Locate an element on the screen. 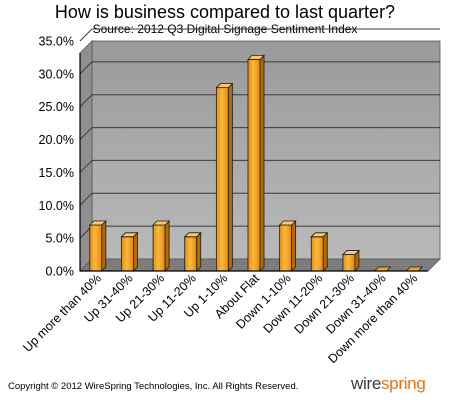 The width and height of the screenshot is (450, 400). y-tick-labels: 0.0% 5.0% 10.0% 15.0% 20.0% 25.0% 30.0% 35.0% is located at coordinates (56, 157).